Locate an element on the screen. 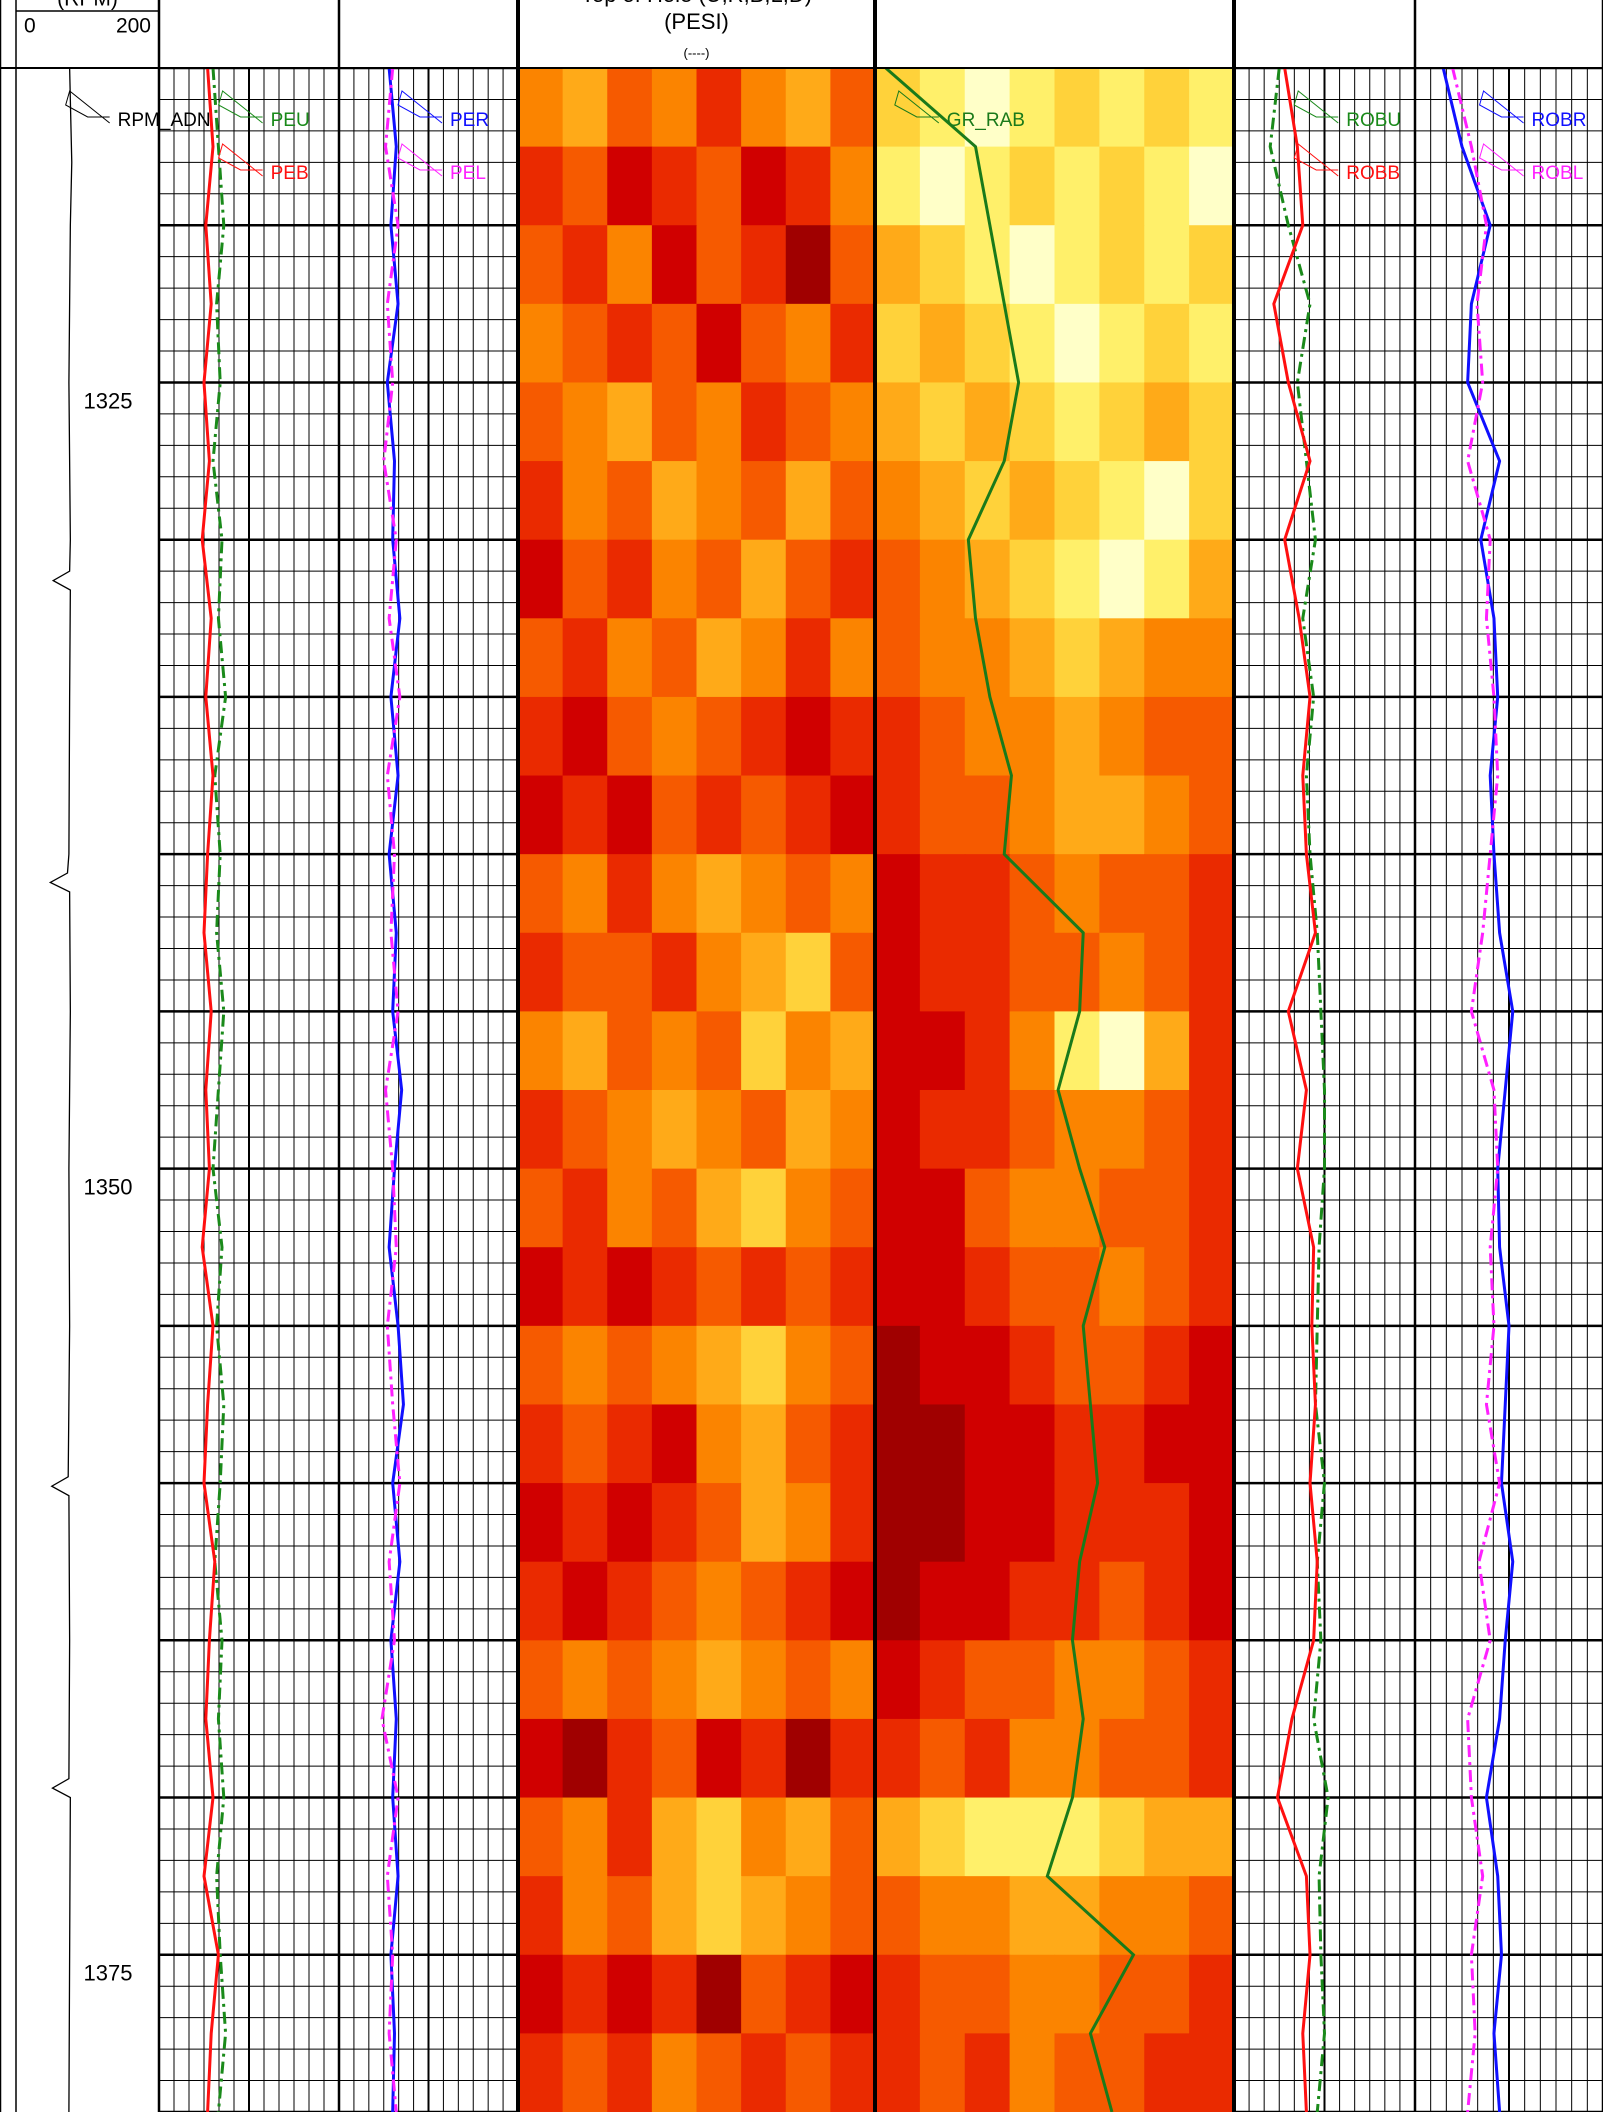 Image resolution: width=1603 pixels, height=2112 pixels. curve-label: ROBU is located at coordinates (1373, 120).